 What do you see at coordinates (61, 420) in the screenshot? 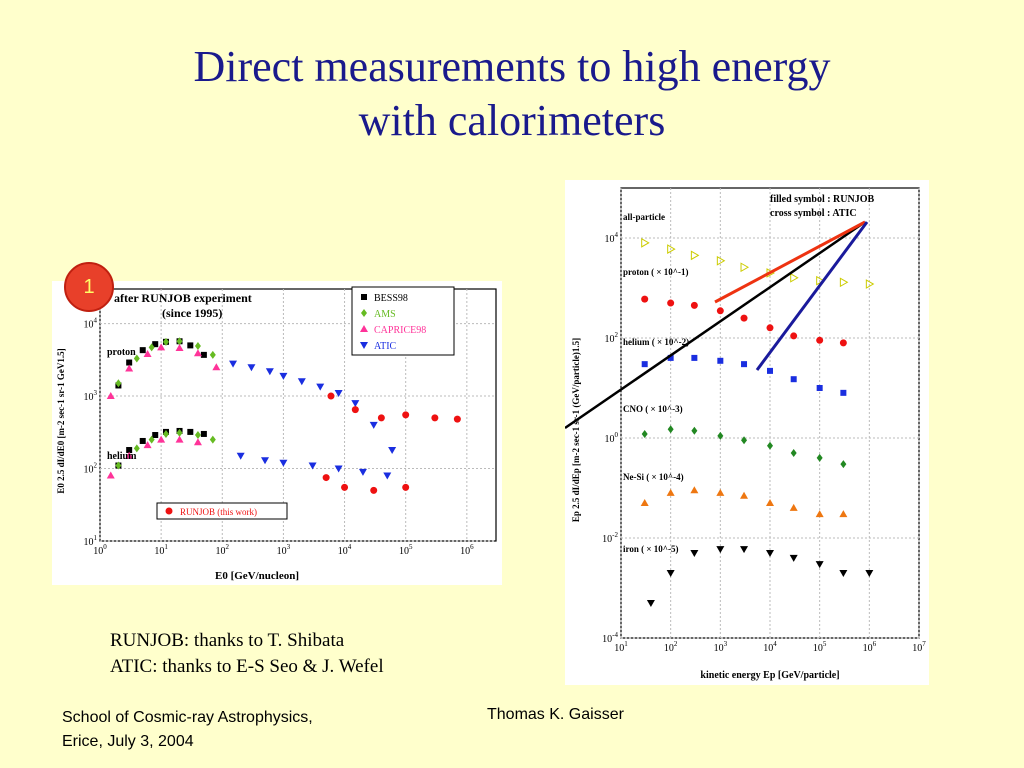
I see `y-axis-label: E0 2.5 dI/dE0 [m-2 sec-1 sr-1 GeV1.5]` at bounding box center [61, 420].